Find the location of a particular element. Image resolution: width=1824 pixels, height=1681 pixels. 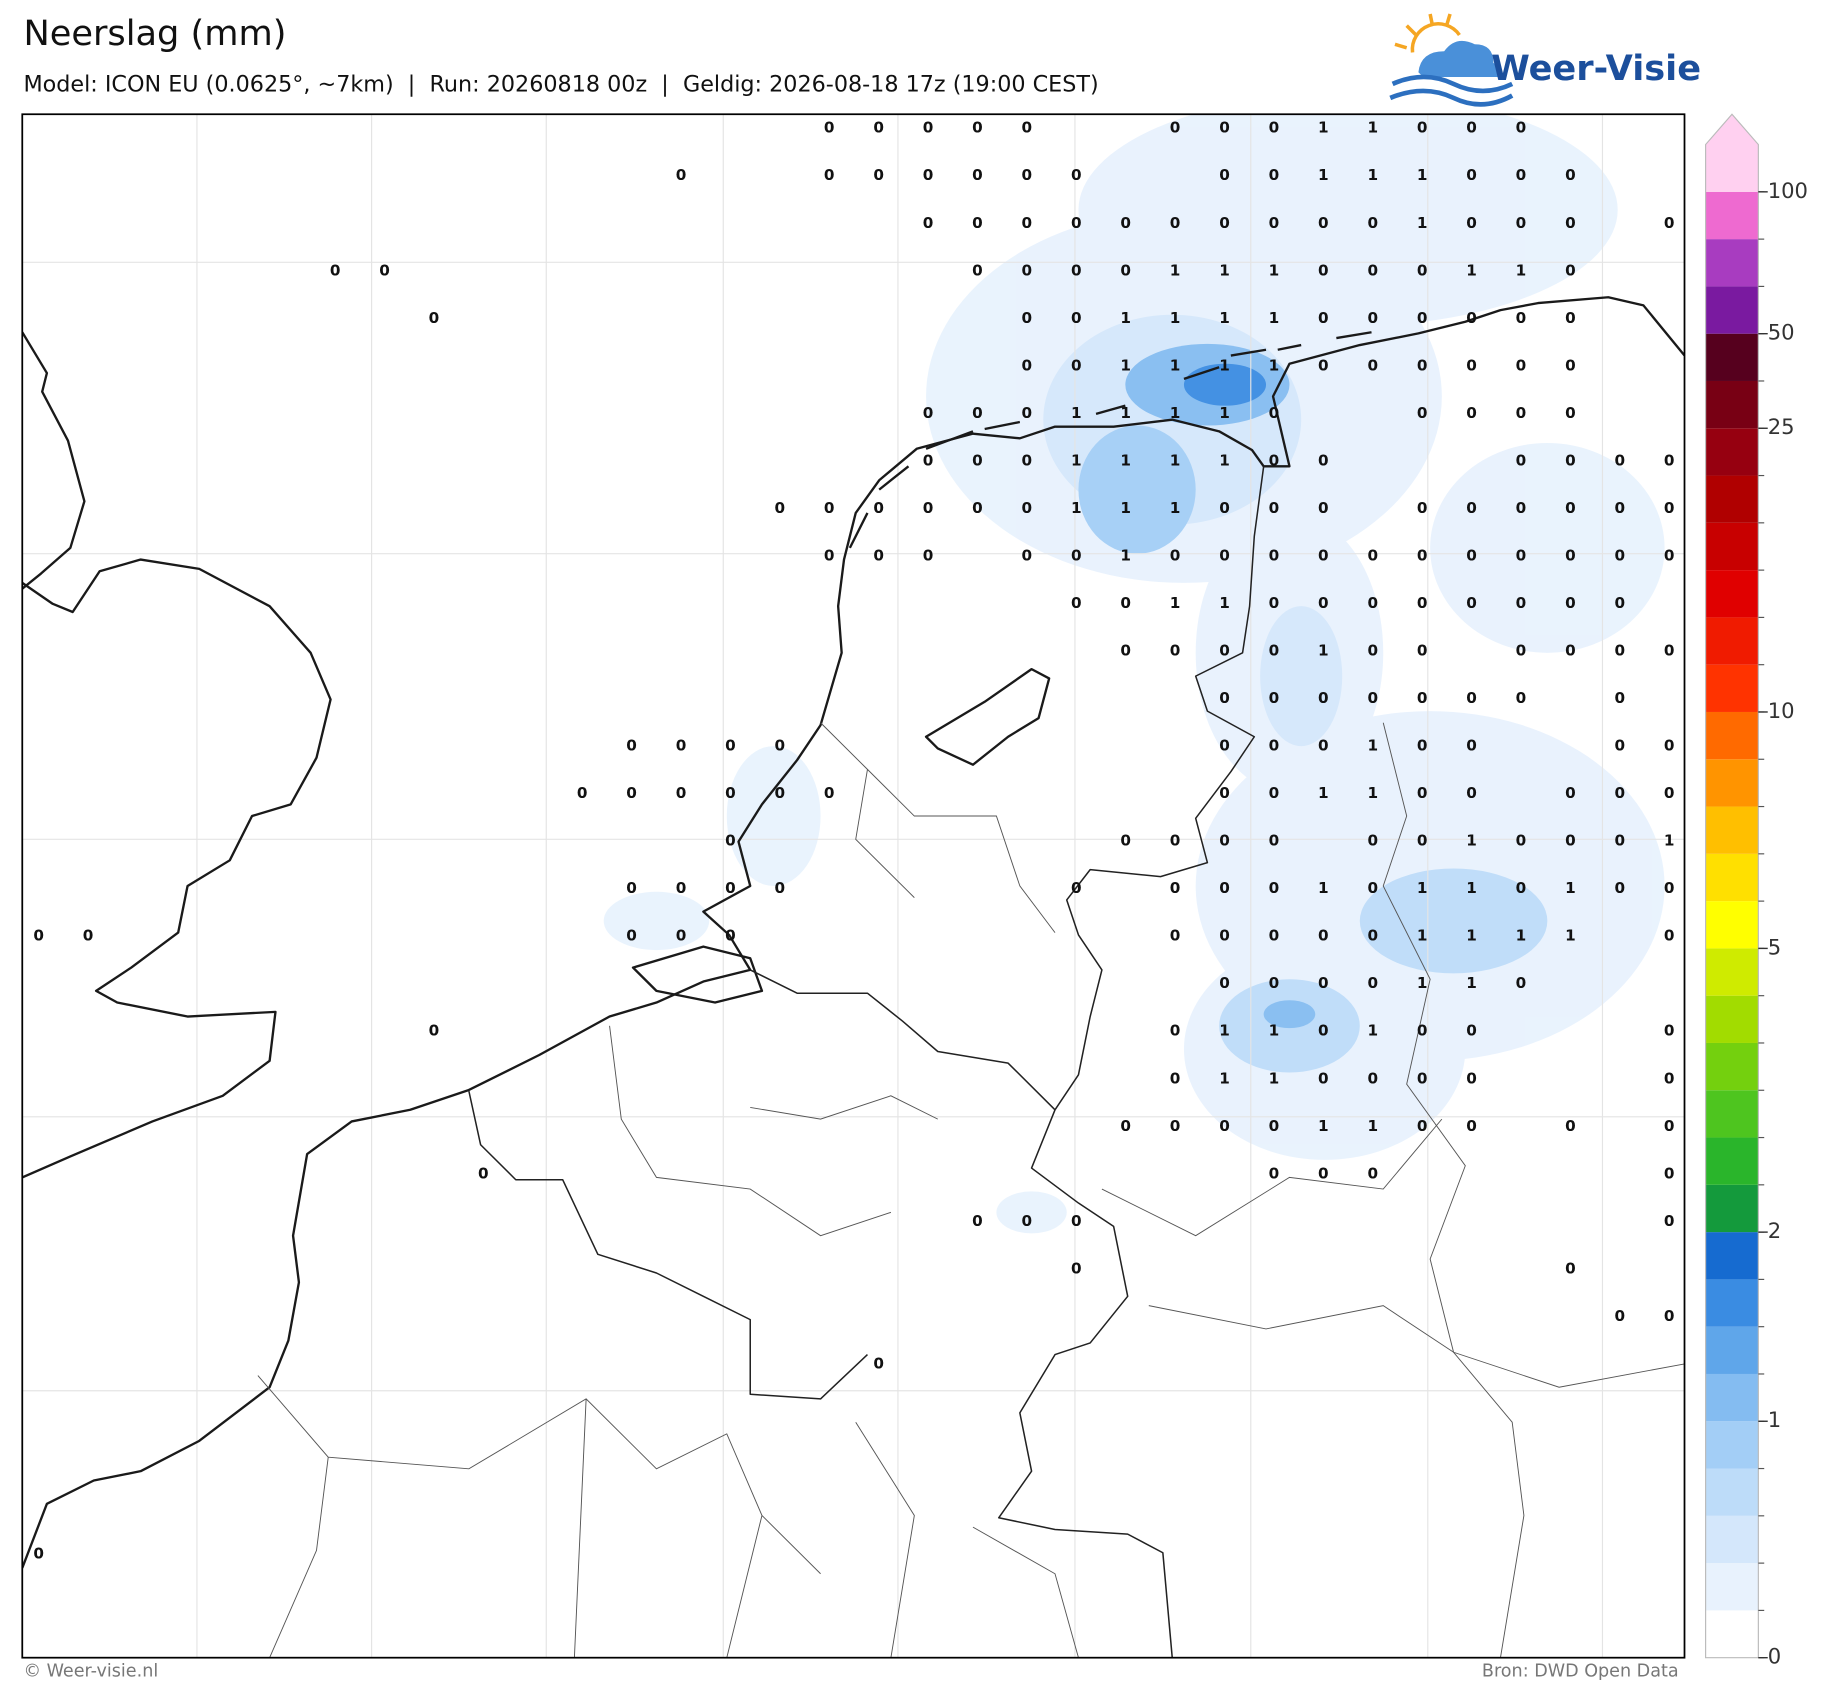

colorbar-tick-label: 1 is located at coordinates (1774, 1419).